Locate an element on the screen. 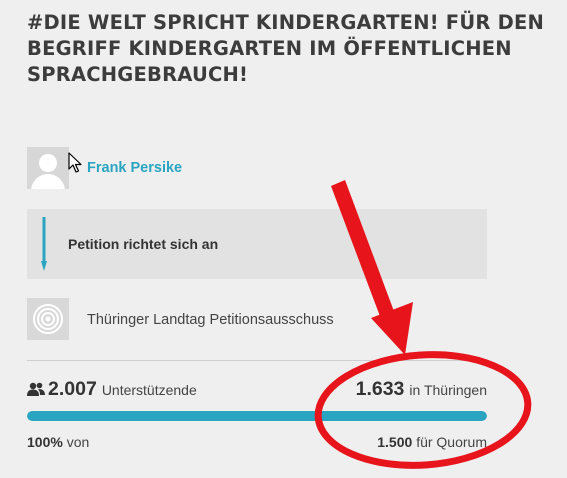 Image resolution: width=567 pixels, height=478 pixels. recipient-label: Petition richtet sich an is located at coordinates (143, 244).